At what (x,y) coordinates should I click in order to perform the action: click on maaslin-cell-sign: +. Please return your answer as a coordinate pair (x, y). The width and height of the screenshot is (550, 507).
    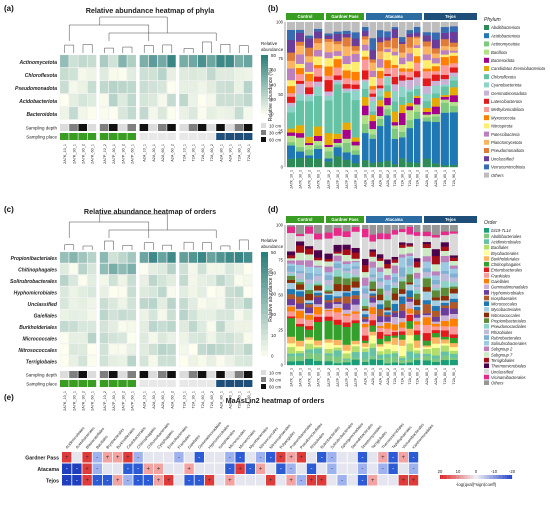
    Looking at the image, I should click on (128, 458).